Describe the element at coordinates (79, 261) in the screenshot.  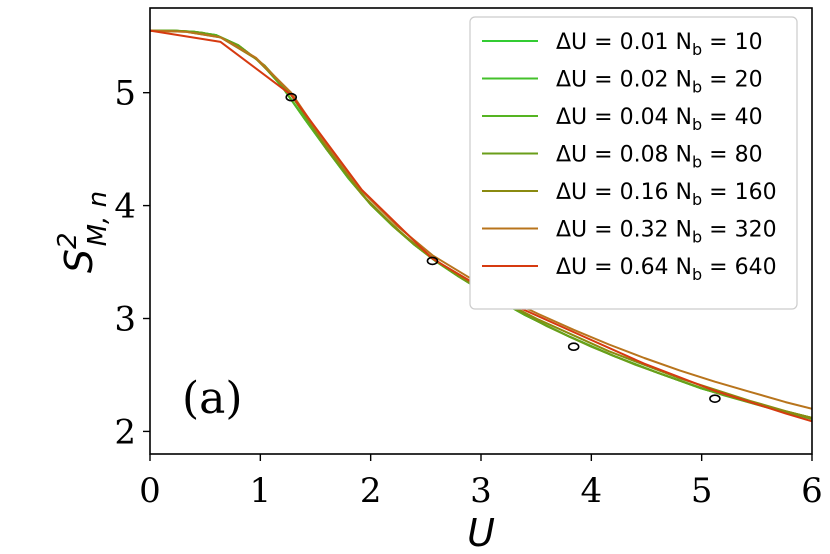
I see `y-axis-label-main: S` at that location.